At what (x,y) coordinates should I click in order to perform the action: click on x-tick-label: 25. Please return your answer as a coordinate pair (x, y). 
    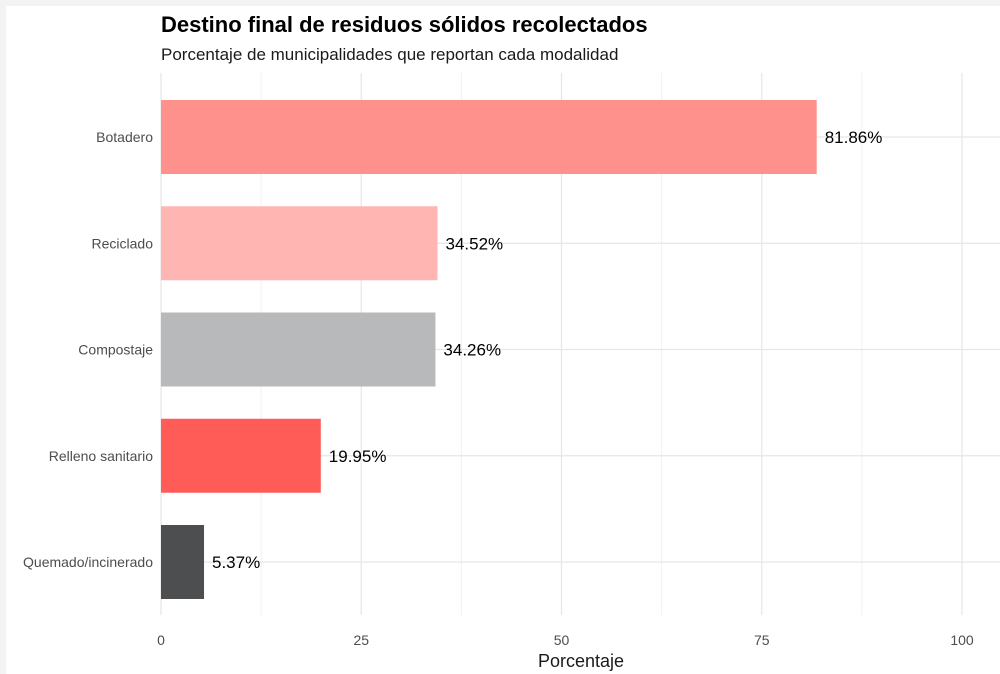
    Looking at the image, I should click on (361, 640).